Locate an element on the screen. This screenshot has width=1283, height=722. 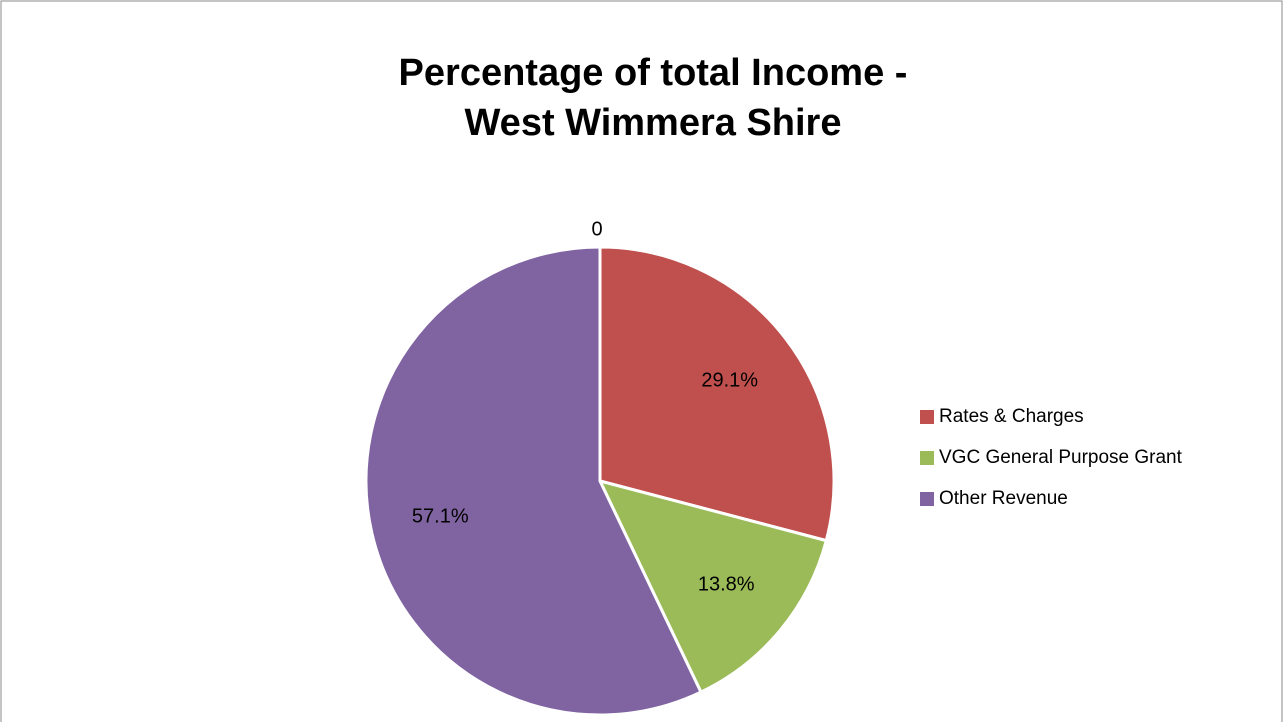
annotation: 0 is located at coordinates (596, 229).